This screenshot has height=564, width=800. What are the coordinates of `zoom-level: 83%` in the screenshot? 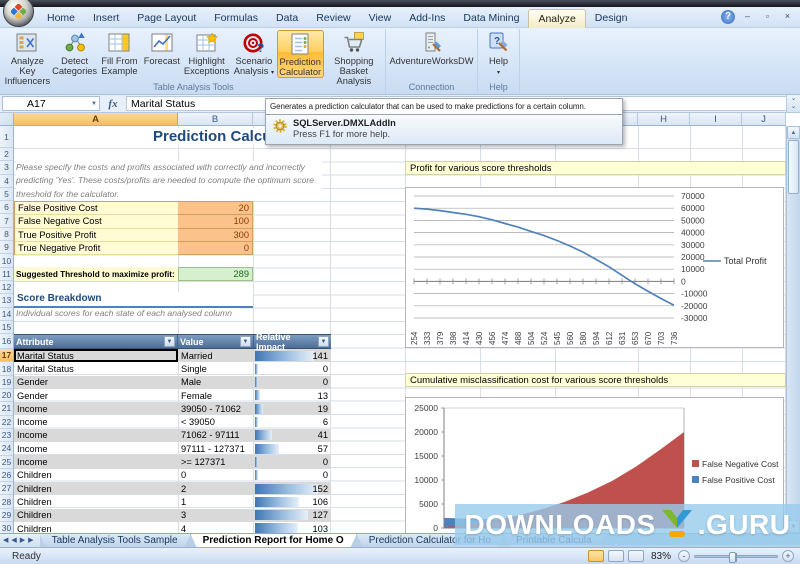 It's located at (660, 556).